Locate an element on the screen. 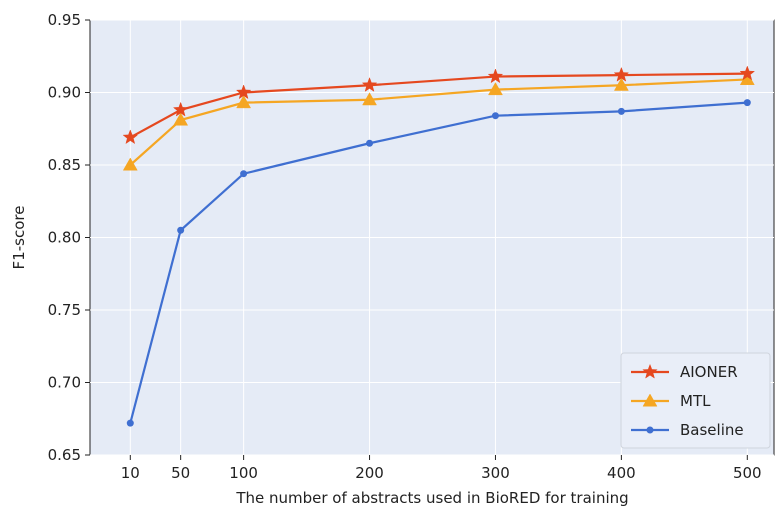  legend-label: MTL is located at coordinates (695, 401).